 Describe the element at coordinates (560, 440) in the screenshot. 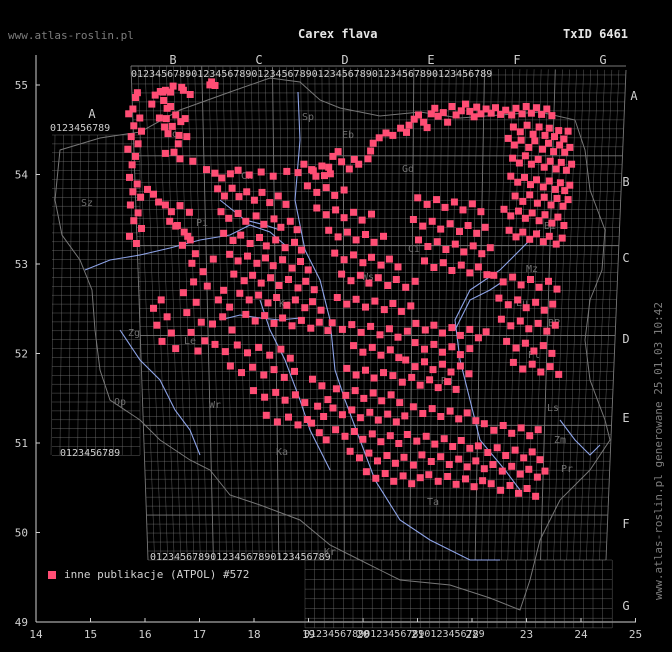

I see `region-label: Zm` at that location.